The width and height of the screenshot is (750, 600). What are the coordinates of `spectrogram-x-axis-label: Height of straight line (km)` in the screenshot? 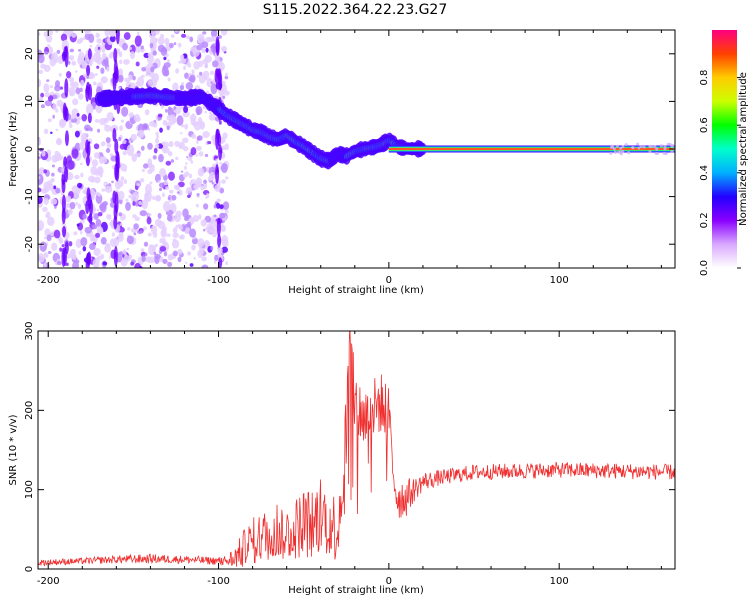 It's located at (356, 290).